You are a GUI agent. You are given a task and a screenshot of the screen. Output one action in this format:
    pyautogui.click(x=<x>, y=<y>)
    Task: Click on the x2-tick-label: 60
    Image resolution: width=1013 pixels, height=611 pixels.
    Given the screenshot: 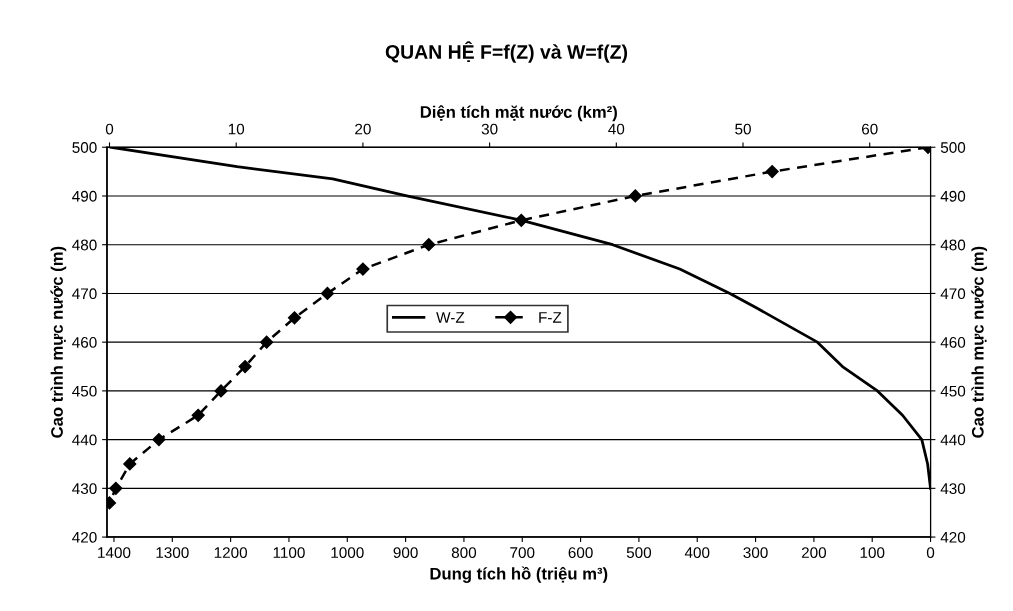 What is the action you would take?
    pyautogui.click(x=870, y=129)
    